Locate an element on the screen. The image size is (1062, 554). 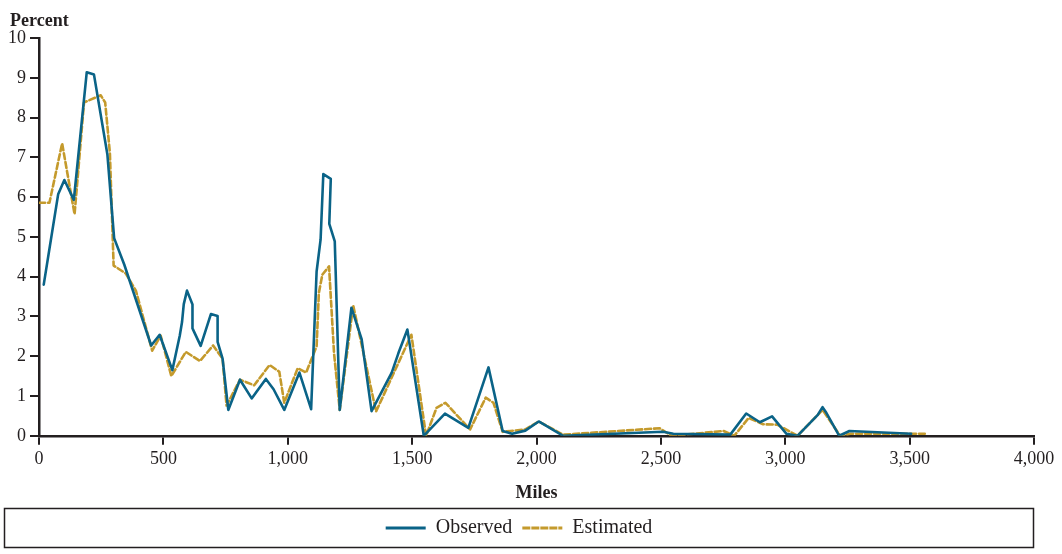
x-tick-label: 4,000 is located at coordinates (1034, 458).